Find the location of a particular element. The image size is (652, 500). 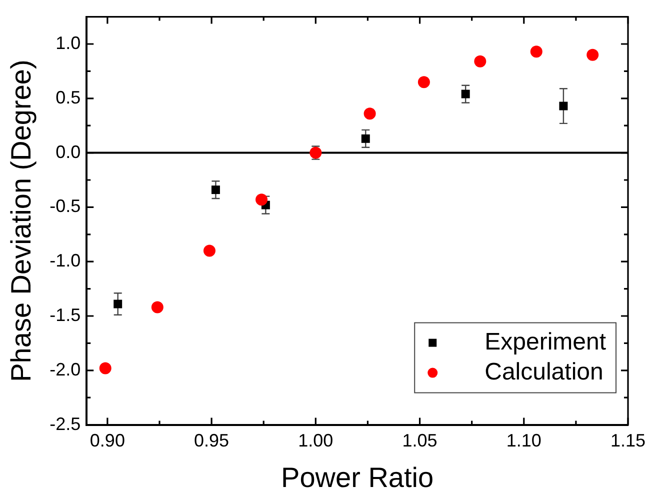

legend-label: Calculation is located at coordinates (544, 372).